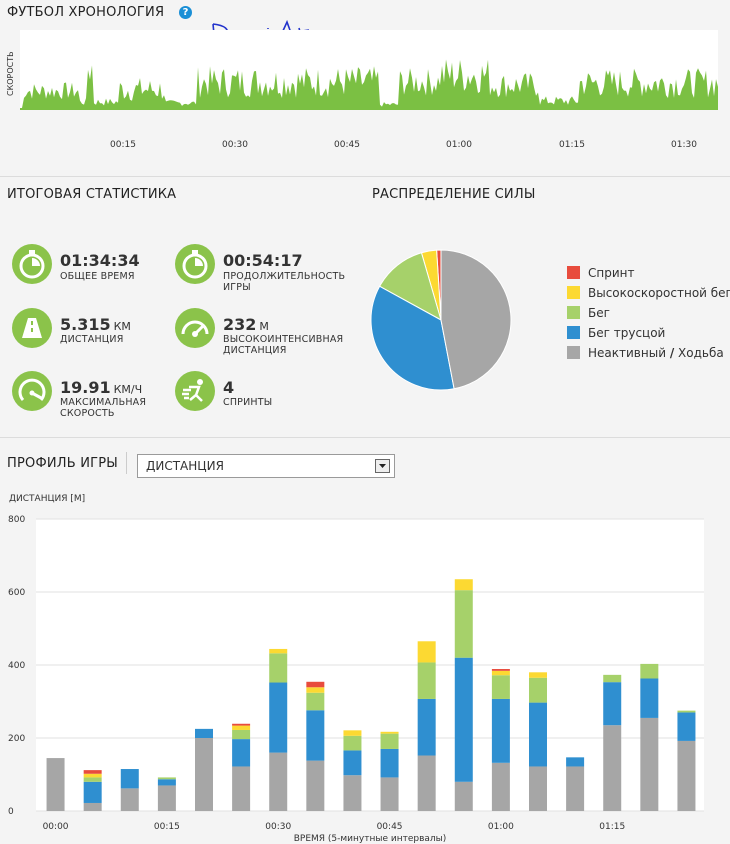 Image resolution: width=730 pixels, height=844 pixels. Describe the element at coordinates (100, 260) in the screenshot. I see `stat-total-time-value: 01:34:34` at that location.